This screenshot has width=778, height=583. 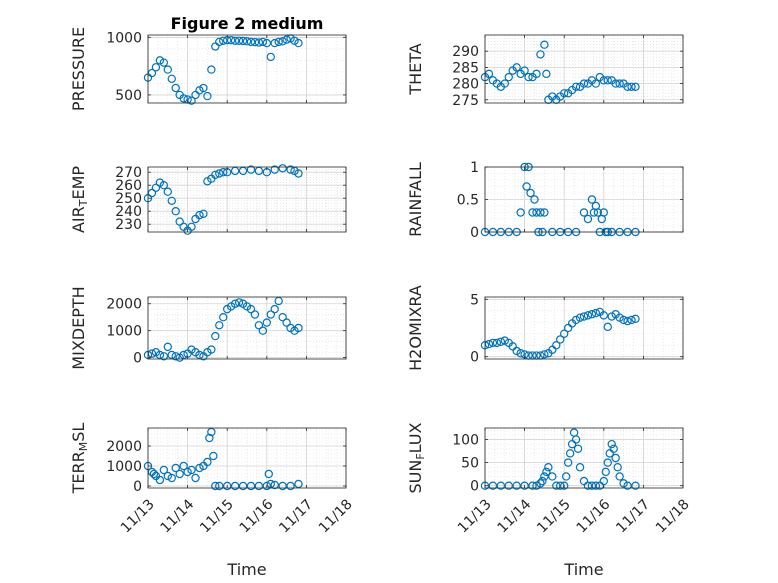 What do you see at coordinates (554, 516) in the screenshot?
I see `x-tick-label: 11/15` at bounding box center [554, 516].